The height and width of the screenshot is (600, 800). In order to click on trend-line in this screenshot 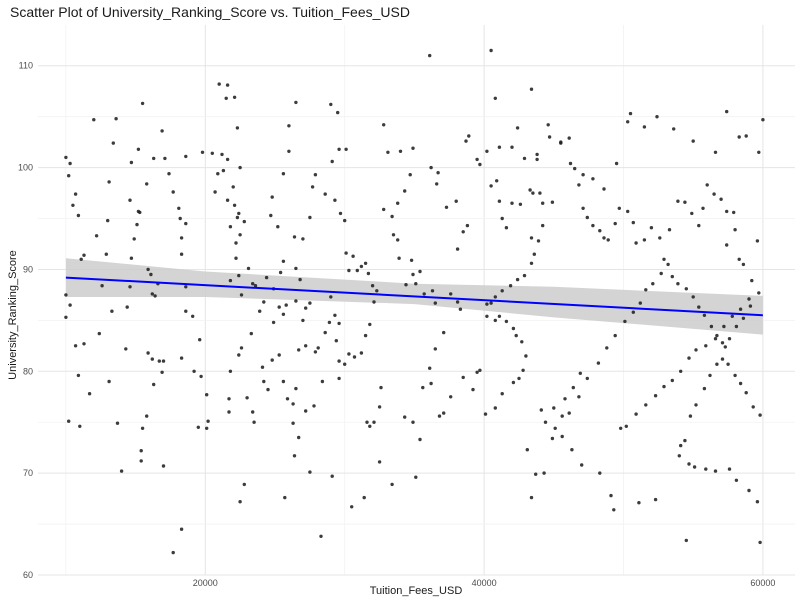, I will do `click(414, 296)`.